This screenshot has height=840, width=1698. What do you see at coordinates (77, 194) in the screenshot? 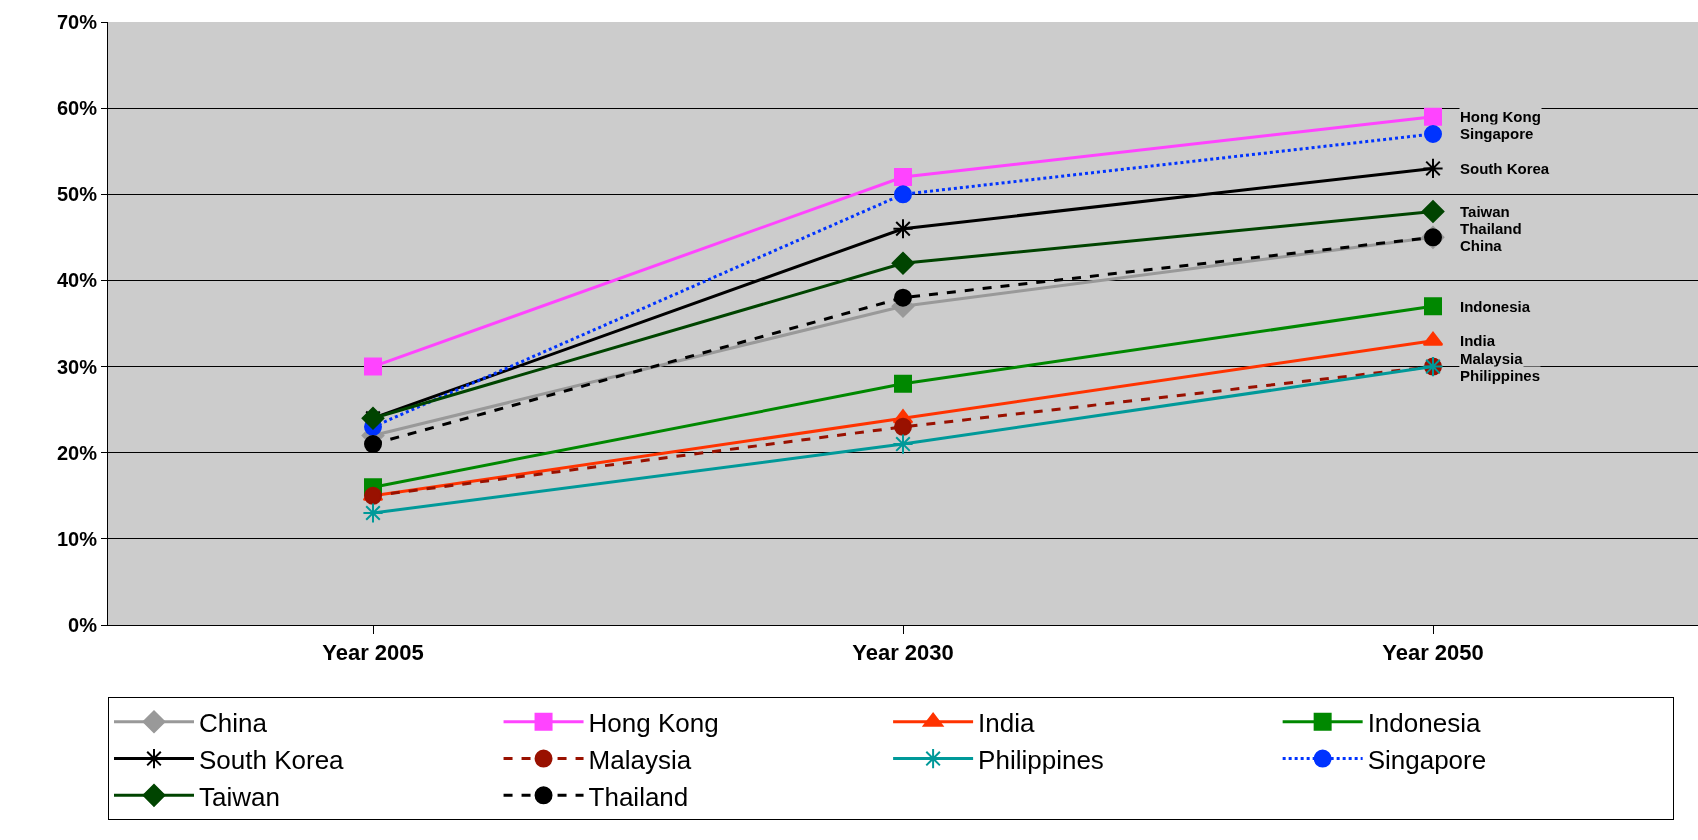
I see `y-tick-label: 50%` at bounding box center [77, 194].